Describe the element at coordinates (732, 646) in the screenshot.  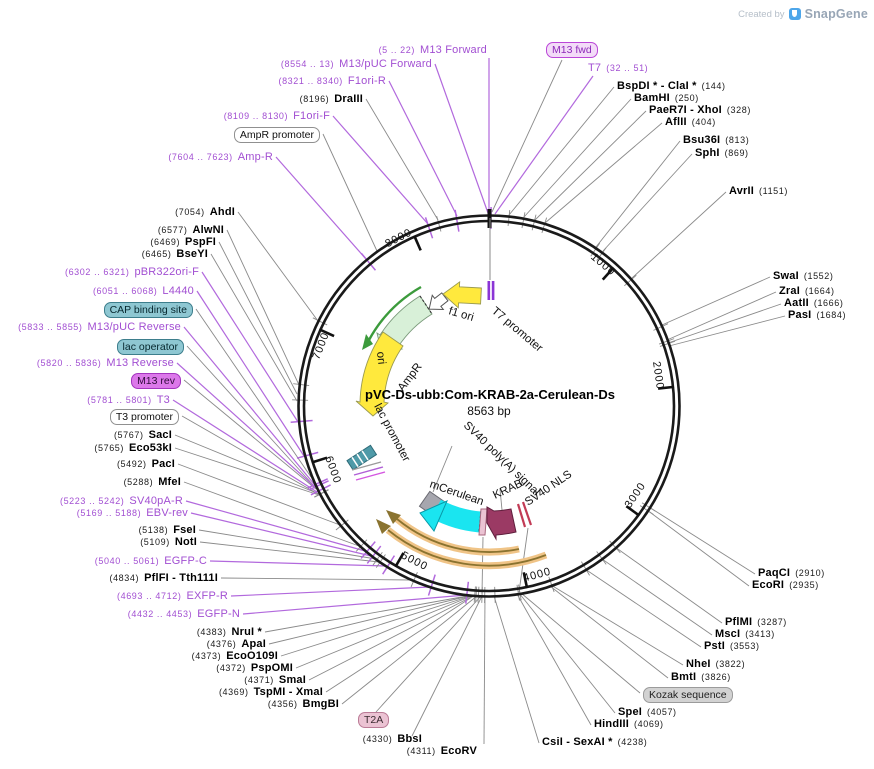
I see `label-psti: PstI (3553)` at that location.